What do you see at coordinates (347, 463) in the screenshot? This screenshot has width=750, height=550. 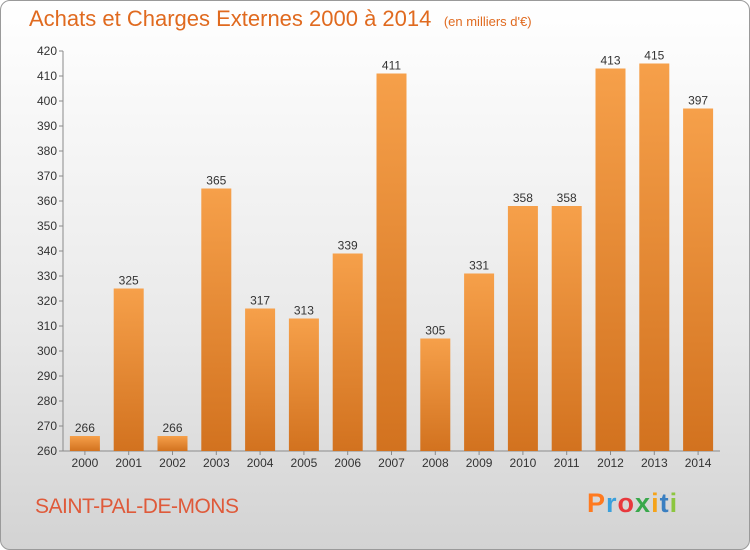 I see `x-tick-label: 2006` at bounding box center [347, 463].